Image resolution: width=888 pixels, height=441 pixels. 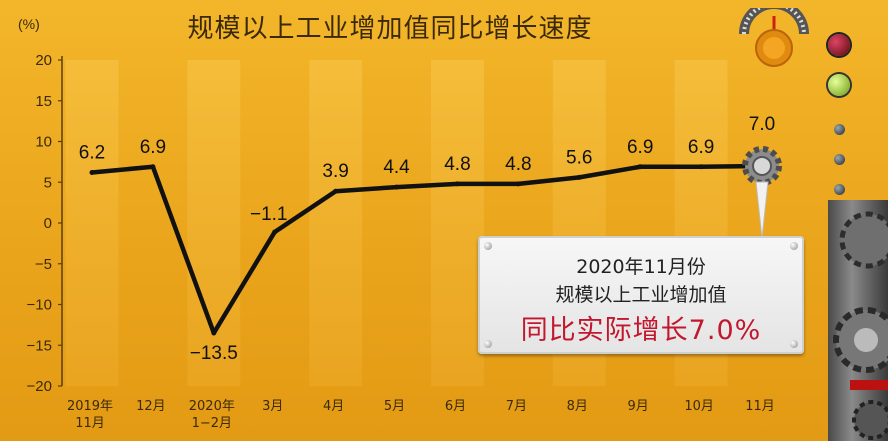 What do you see at coordinates (762, 210) in the screenshot?
I see `callout-pointer` at bounding box center [762, 210].